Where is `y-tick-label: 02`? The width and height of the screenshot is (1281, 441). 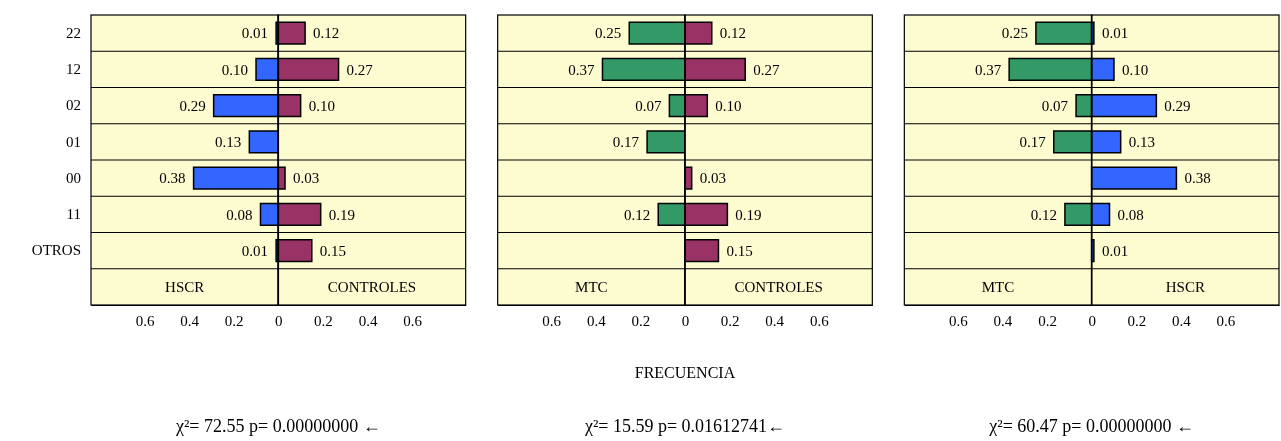 y-tick-label: 02 is located at coordinates (73, 105).